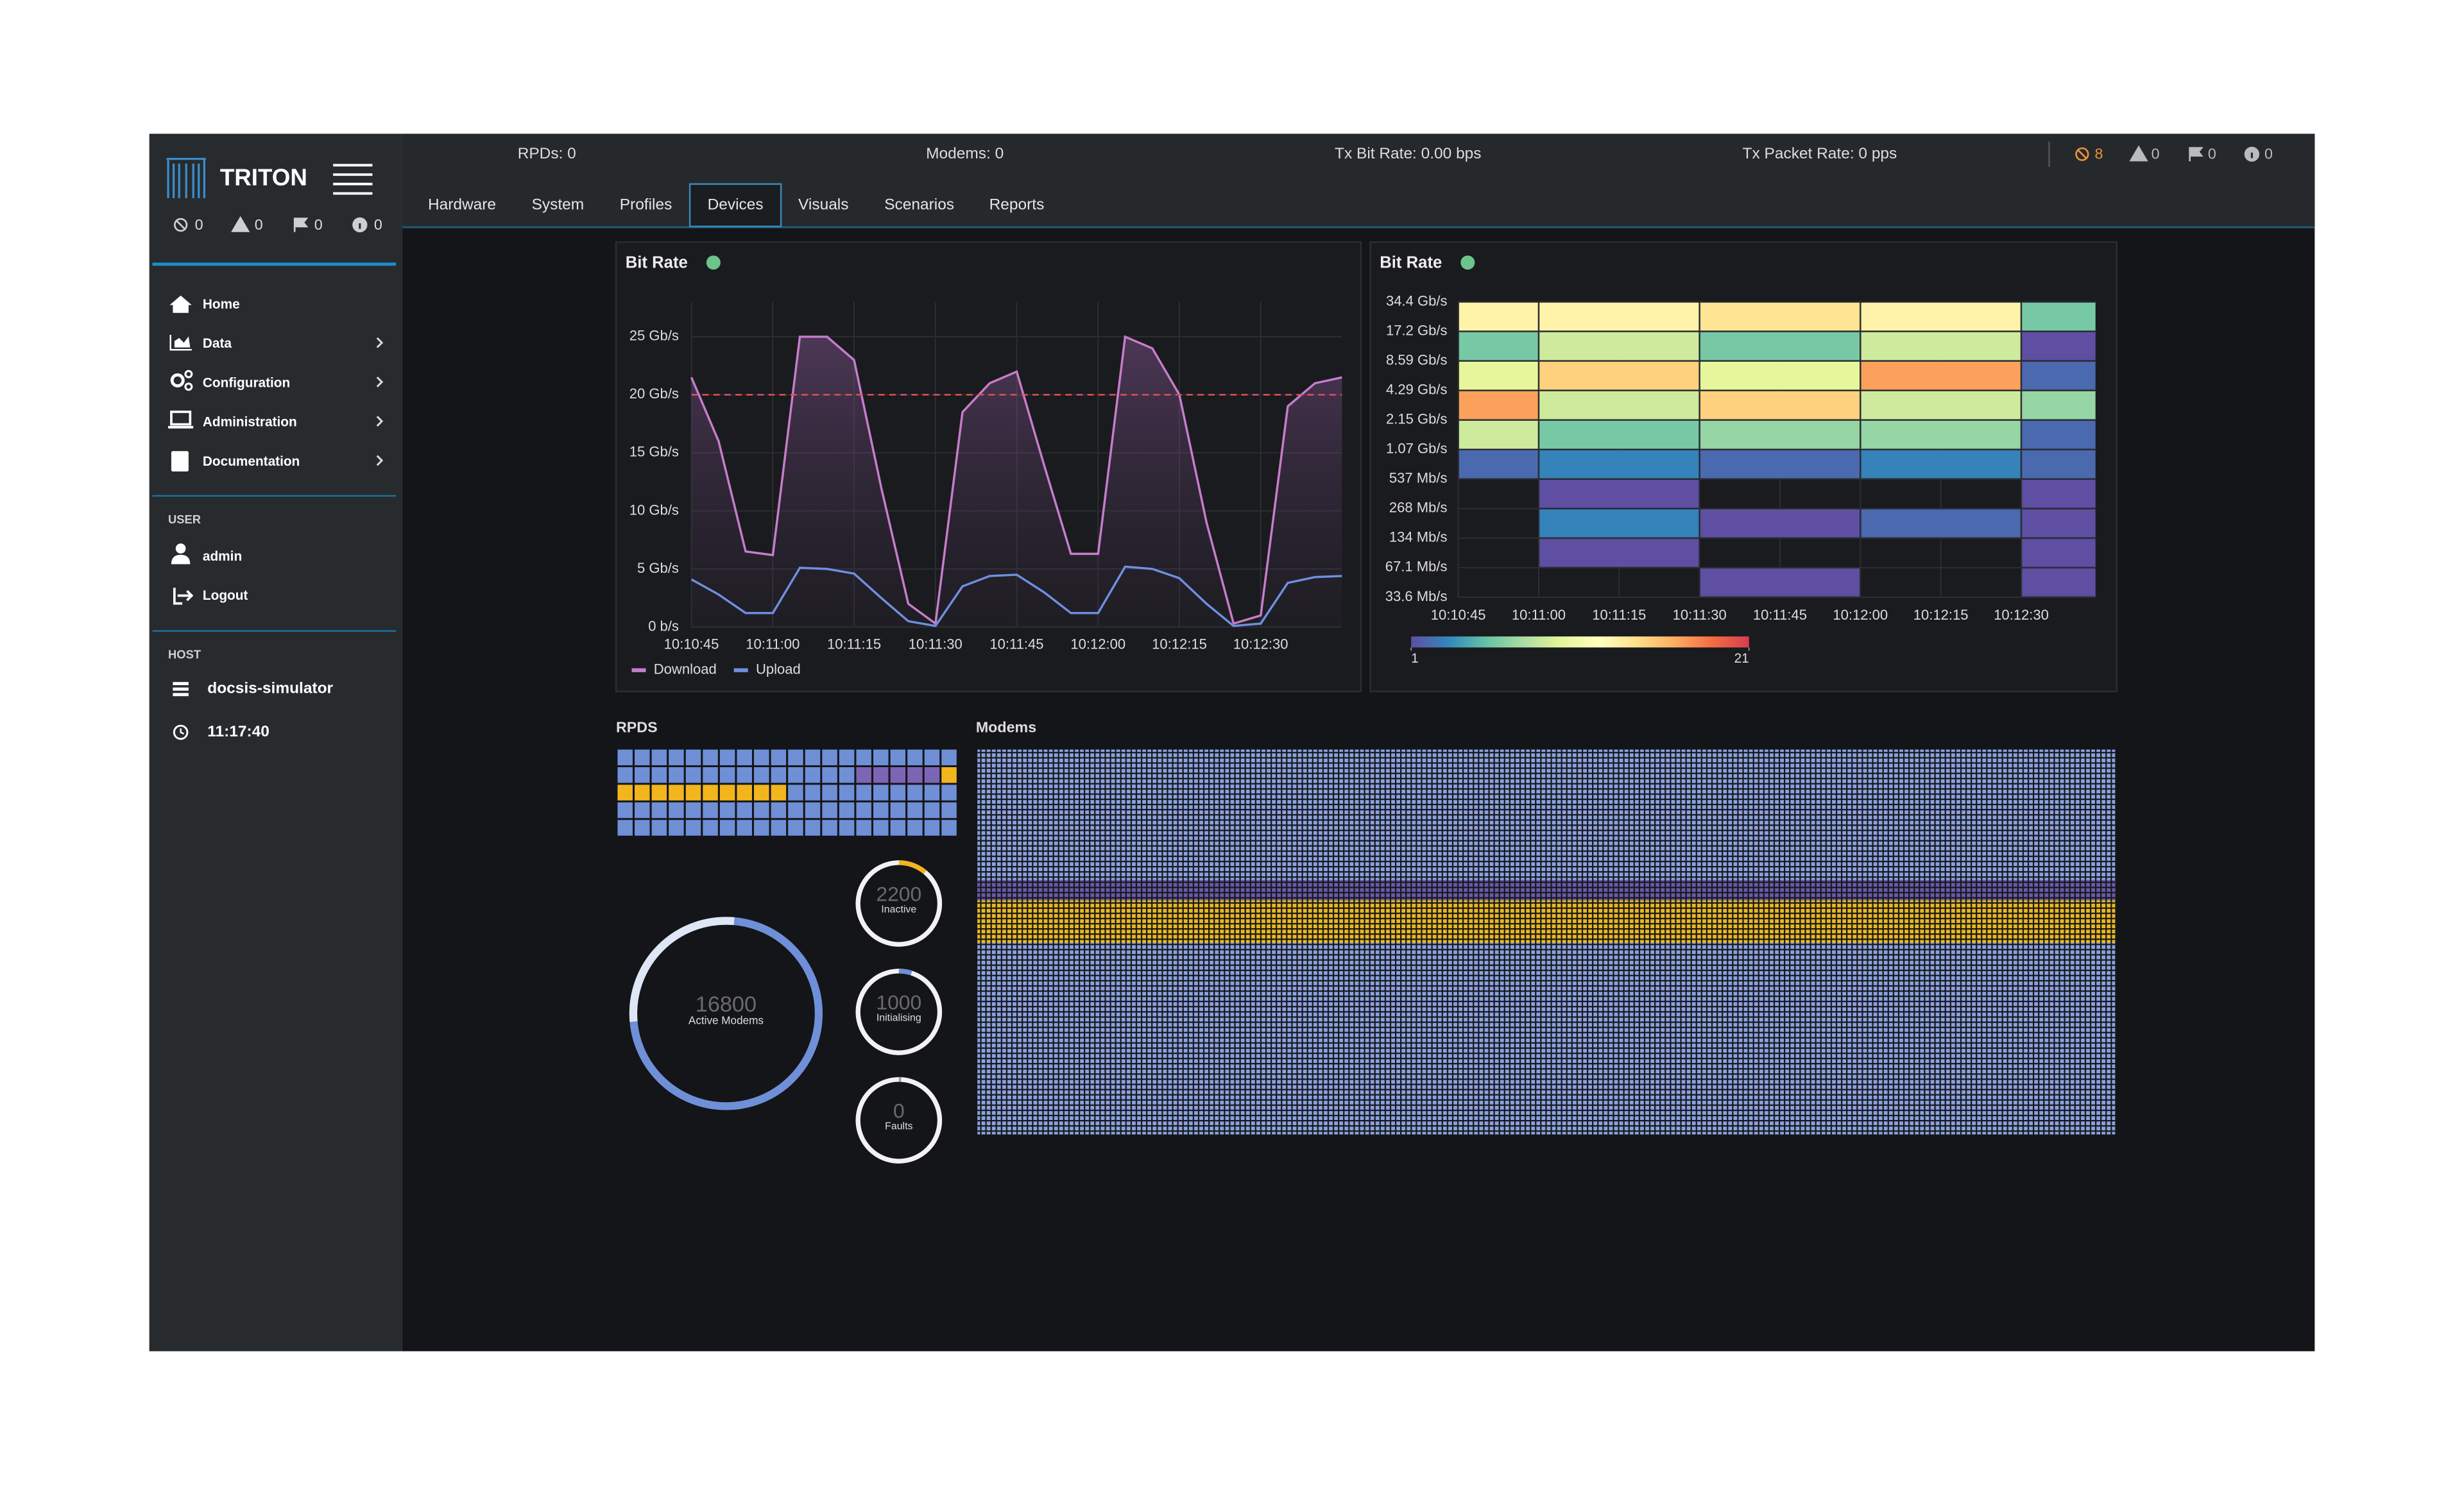 Image resolution: width=2464 pixels, height=1485 pixels. Describe the element at coordinates (823, 204) in the screenshot. I see `tab: Visuals` at that location.